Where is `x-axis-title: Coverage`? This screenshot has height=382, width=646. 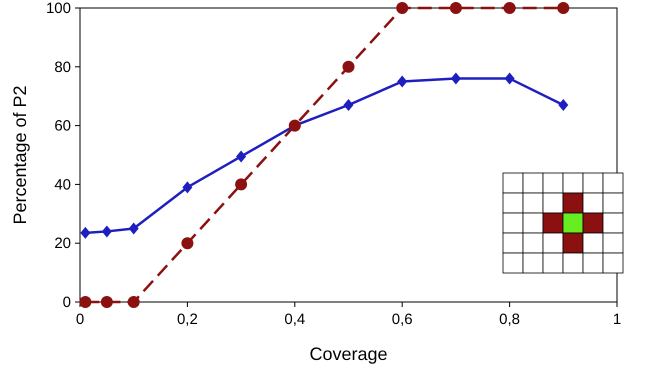
x-axis-title: Coverage is located at coordinates (348, 354).